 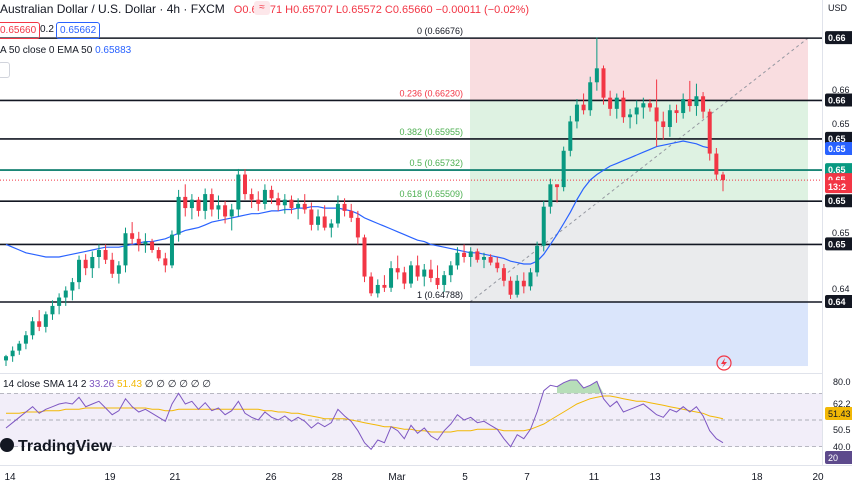 I want to click on sell-price-button: 0.65660, so click(x=20, y=30).